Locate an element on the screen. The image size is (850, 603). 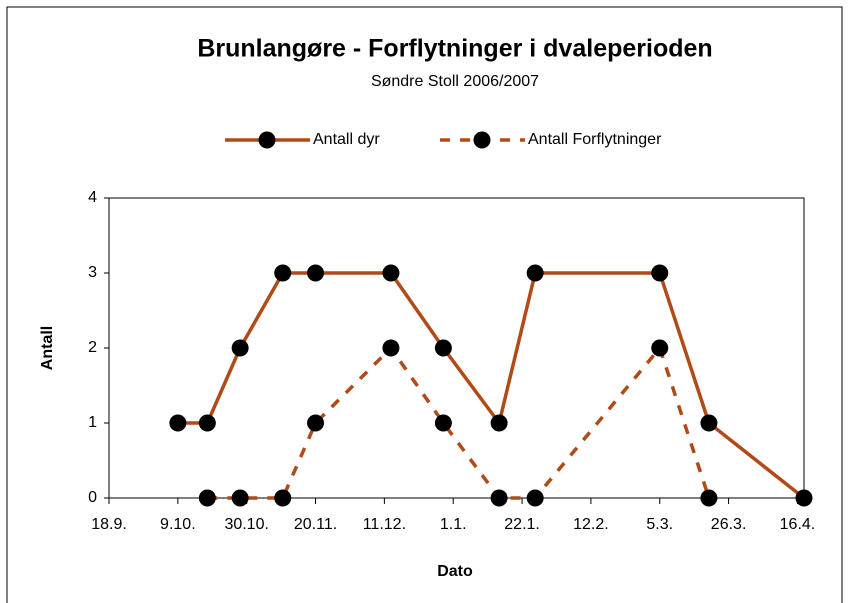
chart-subtitle: Søndre Stoll 2006/2007 is located at coordinates (455, 81).